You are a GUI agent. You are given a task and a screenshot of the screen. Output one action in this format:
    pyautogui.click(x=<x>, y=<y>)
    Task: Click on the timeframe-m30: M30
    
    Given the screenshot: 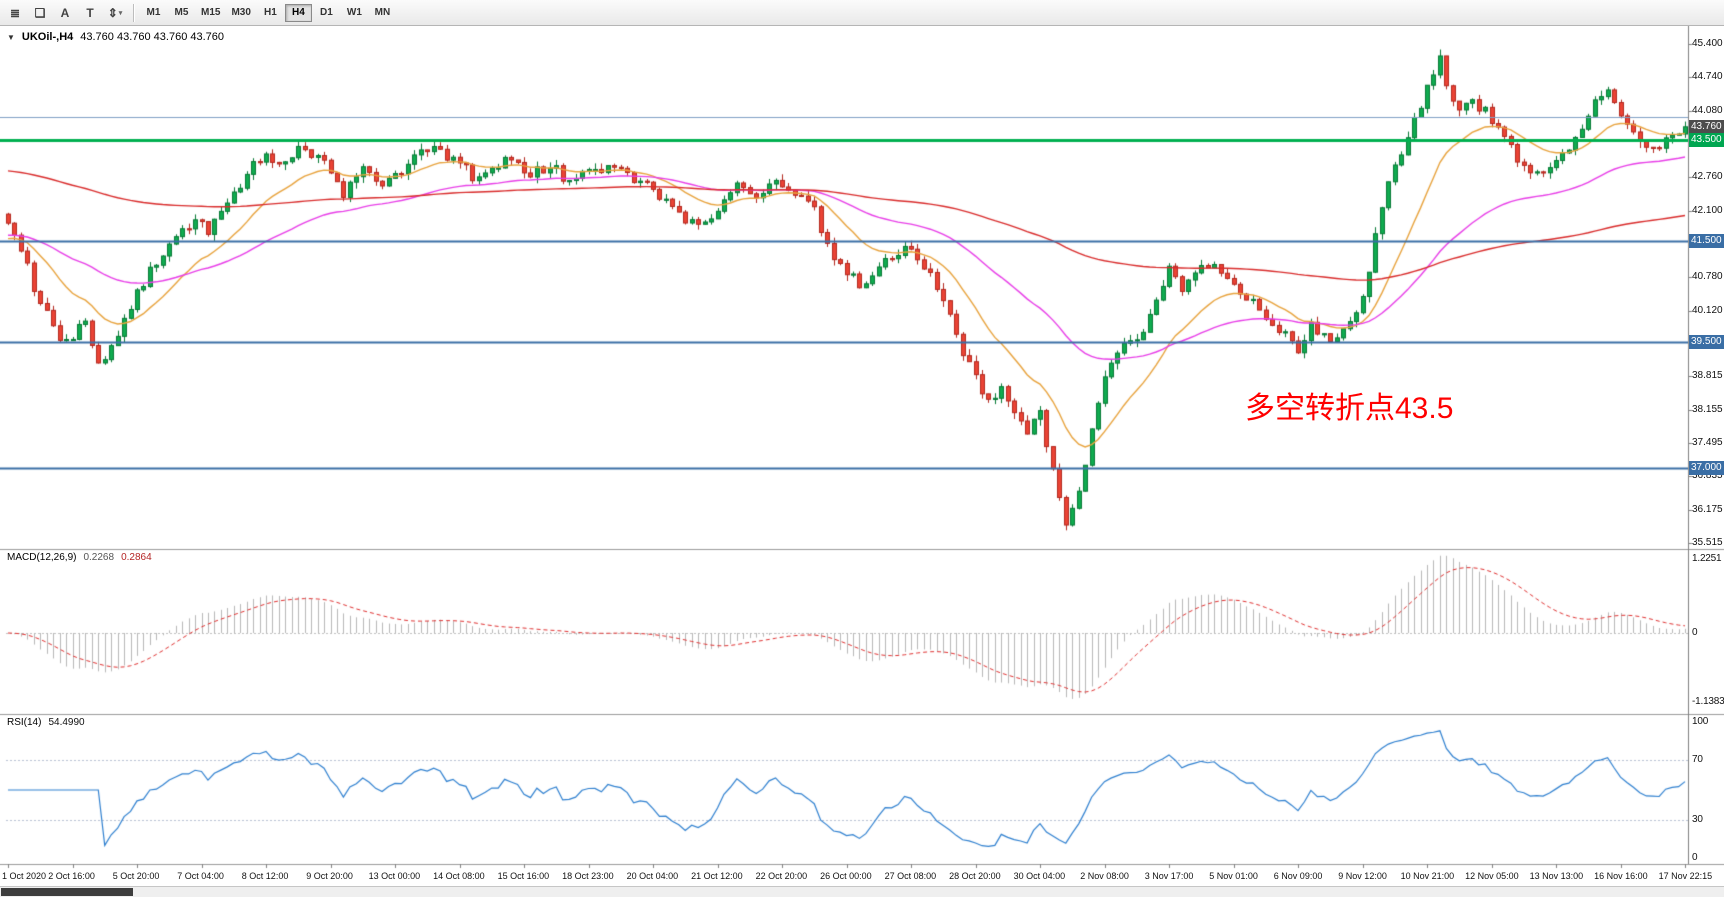 What is the action you would take?
    pyautogui.click(x=240, y=13)
    